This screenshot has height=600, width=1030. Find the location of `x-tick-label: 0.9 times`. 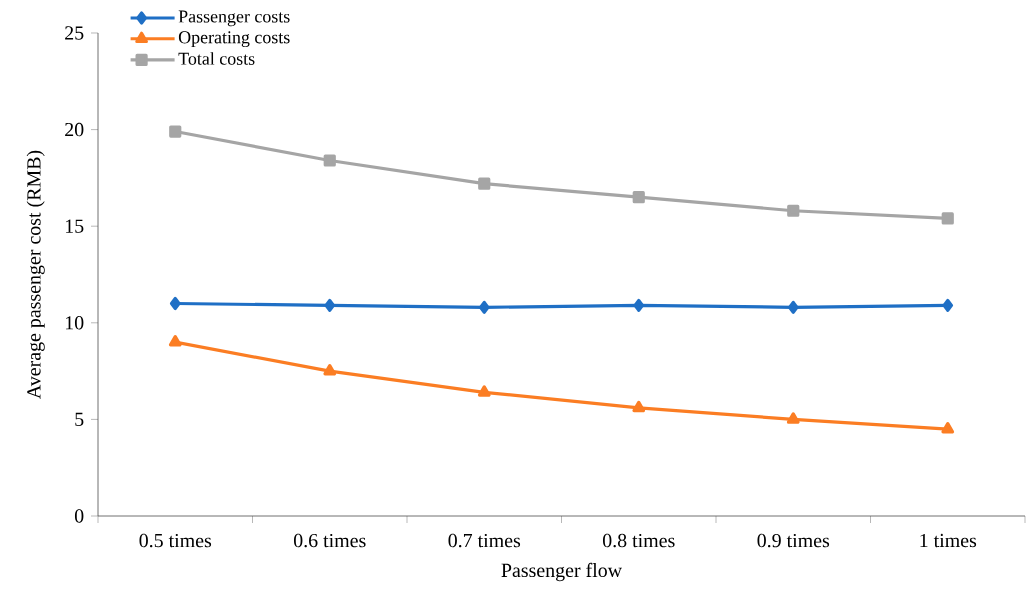

x-tick-label: 0.9 times is located at coordinates (793, 540).